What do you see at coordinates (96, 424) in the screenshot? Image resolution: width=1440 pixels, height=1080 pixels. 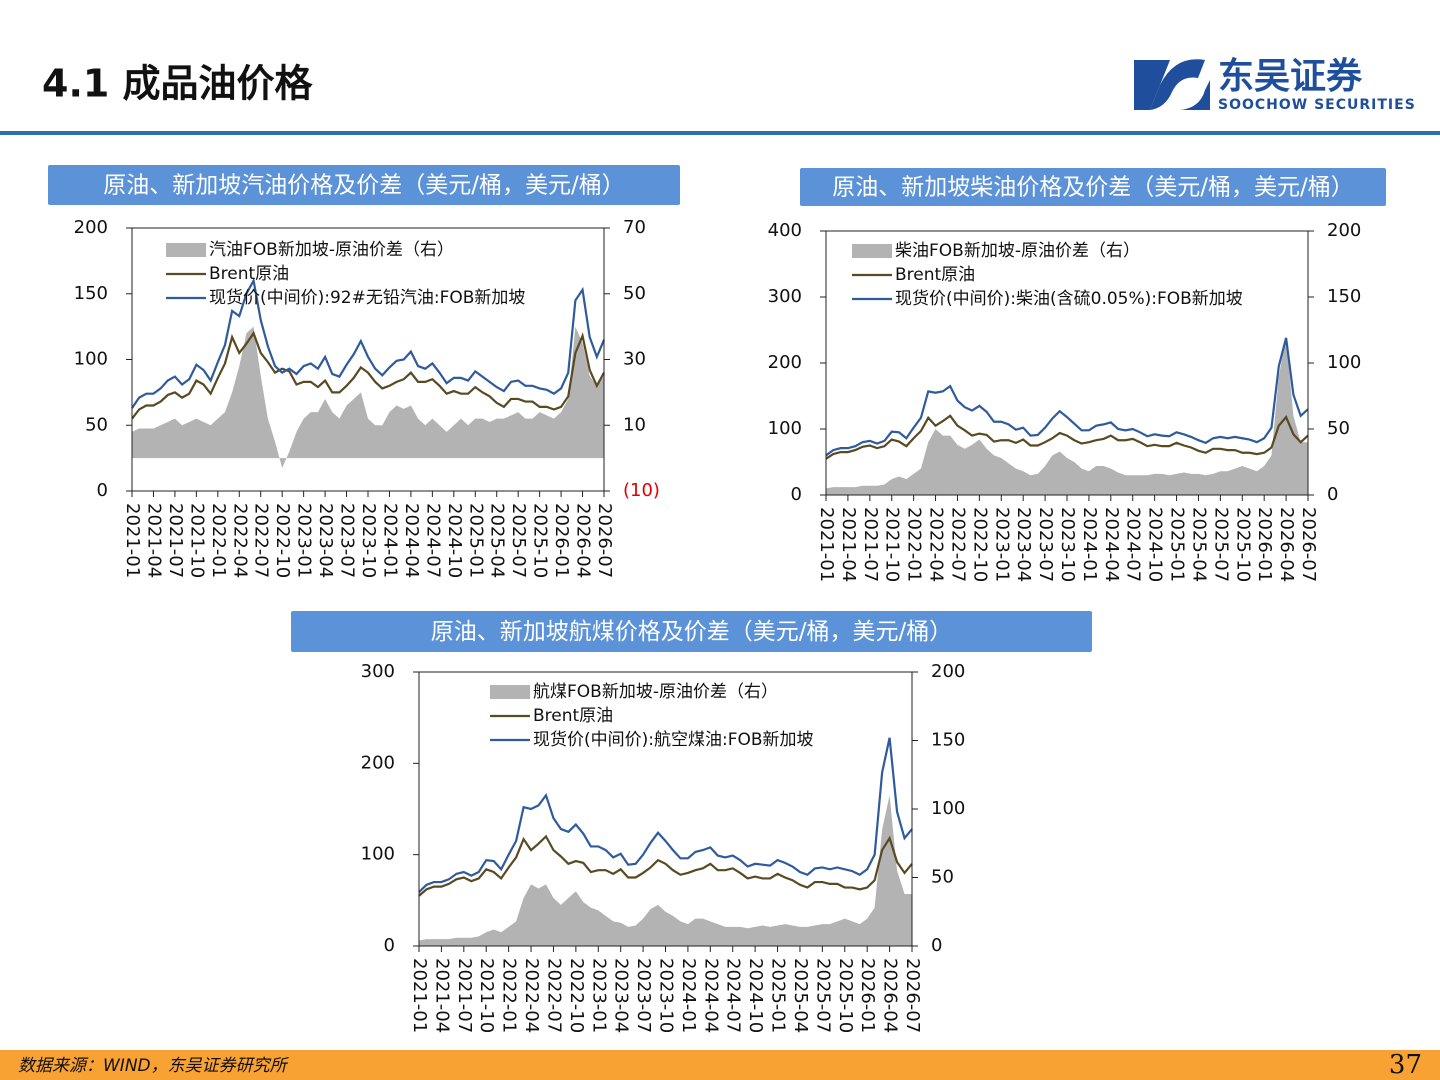 I see `y-tick-label: 50` at bounding box center [96, 424].